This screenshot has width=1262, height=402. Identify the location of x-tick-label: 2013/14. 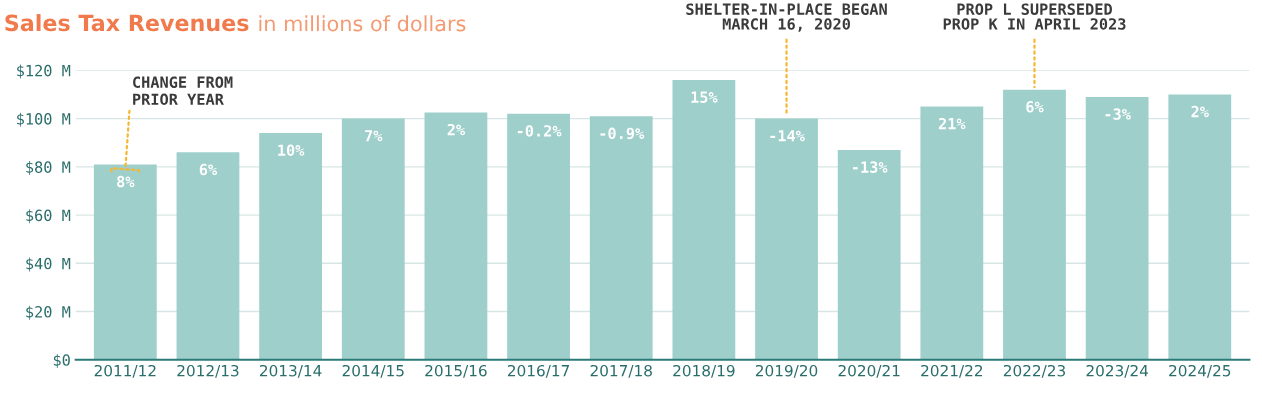
(291, 371).